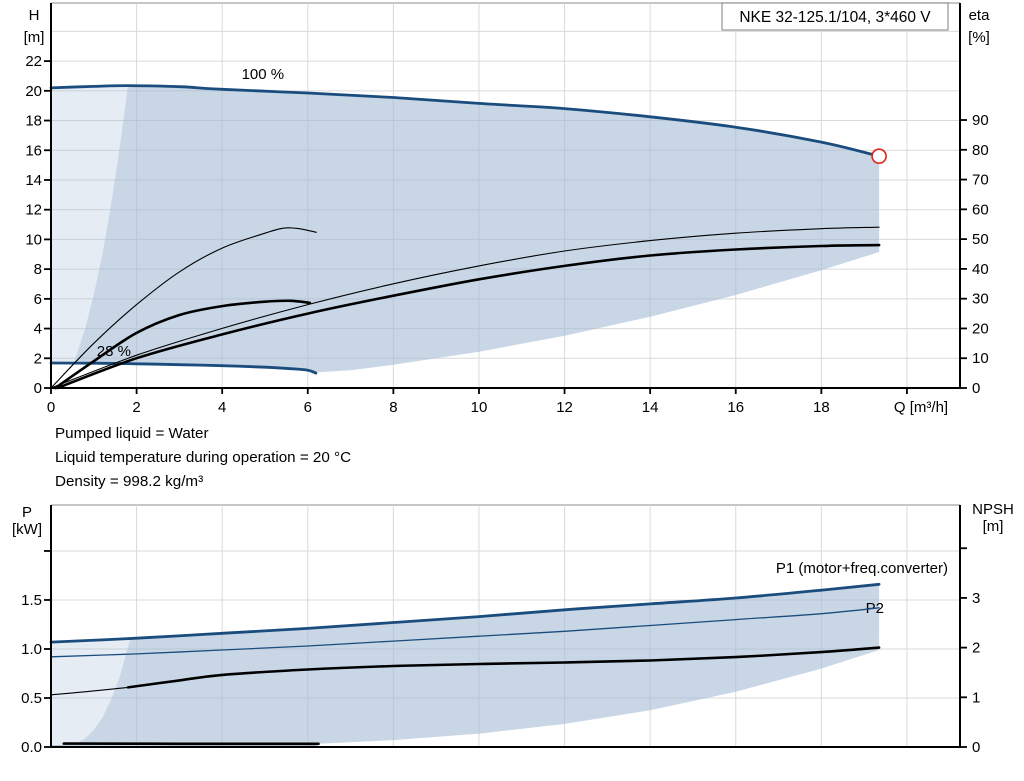  Describe the element at coordinates (735, 407) in the screenshot. I see `x-tick-label: 16` at that location.